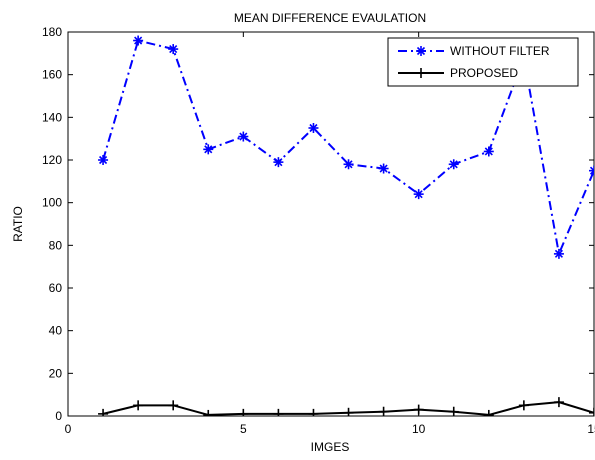  I want to click on legend-label-proposed: PROPOSED, so click(484, 73).